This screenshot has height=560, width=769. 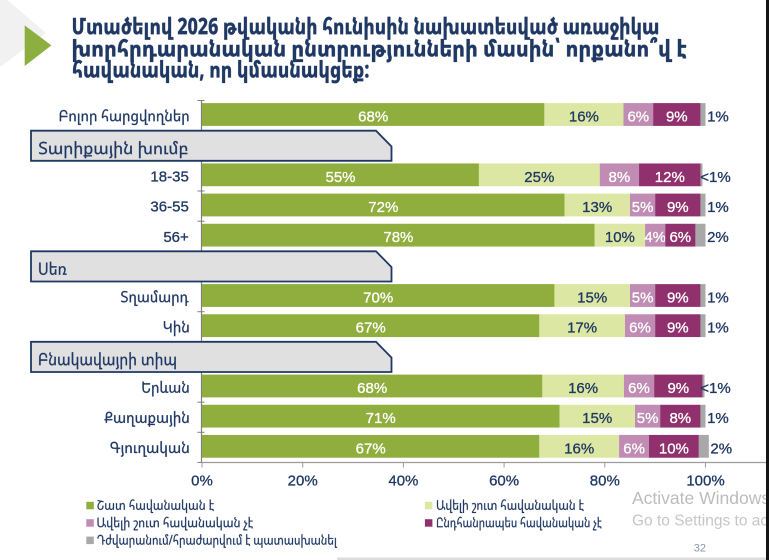 I want to click on svg-text: 4%, so click(x=655, y=237).